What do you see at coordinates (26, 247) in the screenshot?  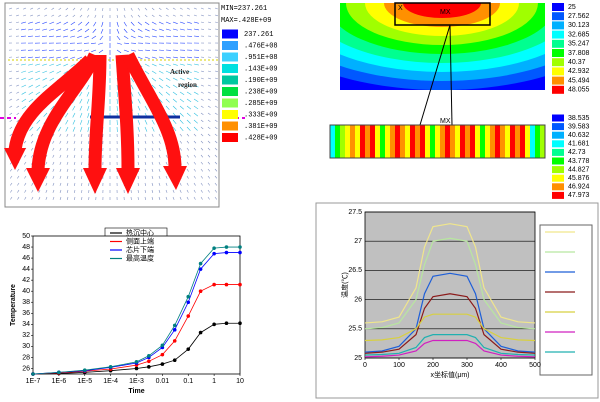 I see `y-tick-label: 48` at bounding box center [26, 247].